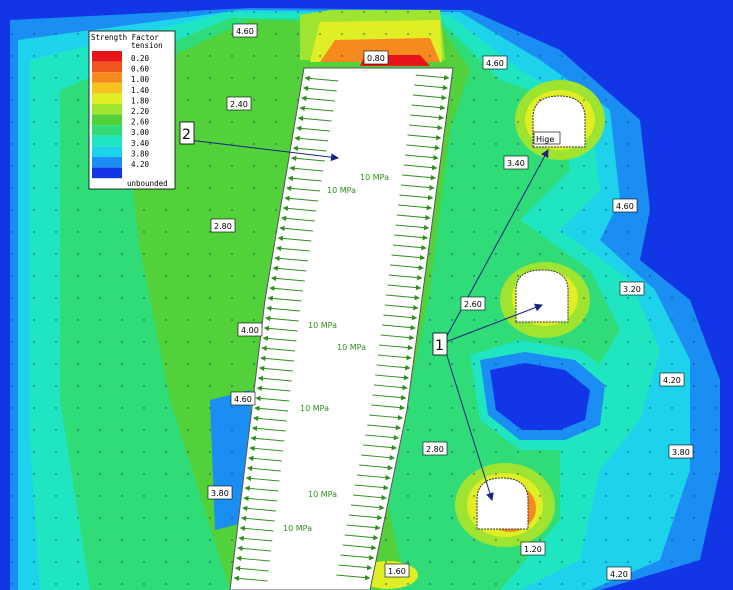 The image size is (733, 590). What do you see at coordinates (397, 571) in the screenshot?
I see `svg-text: 1.60` at bounding box center [397, 571].